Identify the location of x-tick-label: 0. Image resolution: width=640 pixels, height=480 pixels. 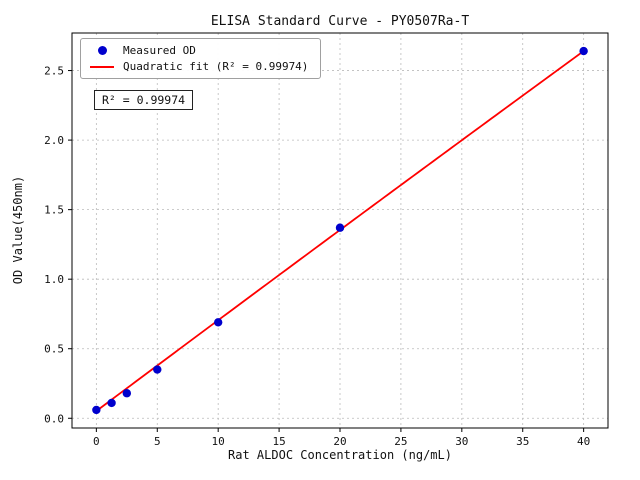
(96, 441).